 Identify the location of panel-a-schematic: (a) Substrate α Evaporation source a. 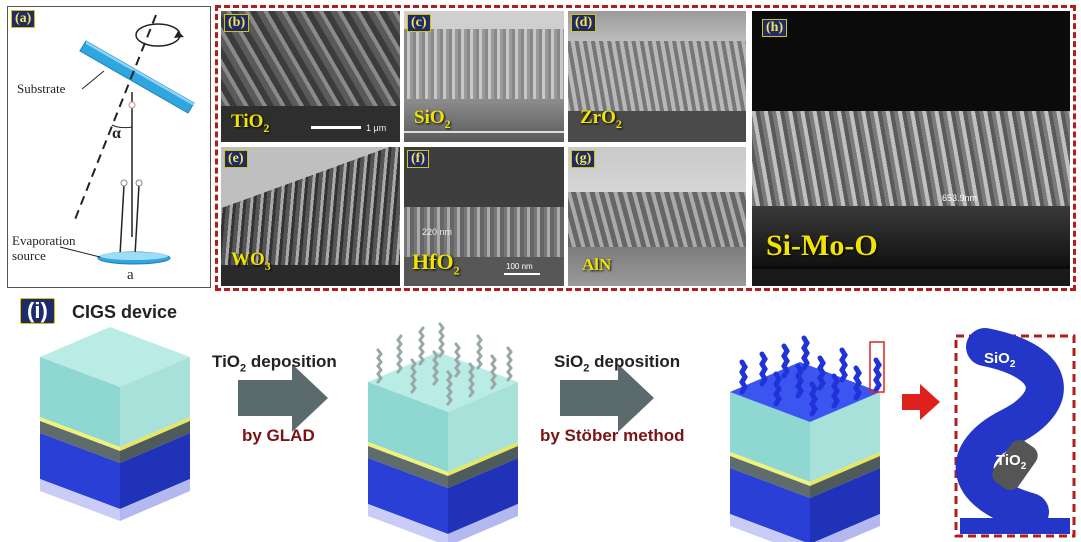
(109, 147).